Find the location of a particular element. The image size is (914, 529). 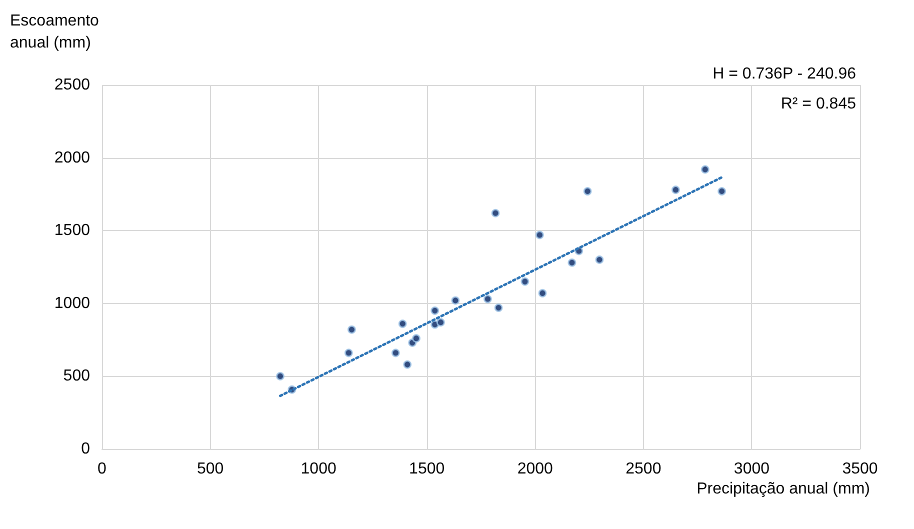

y-tick-label: 1000 is located at coordinates (72, 303).